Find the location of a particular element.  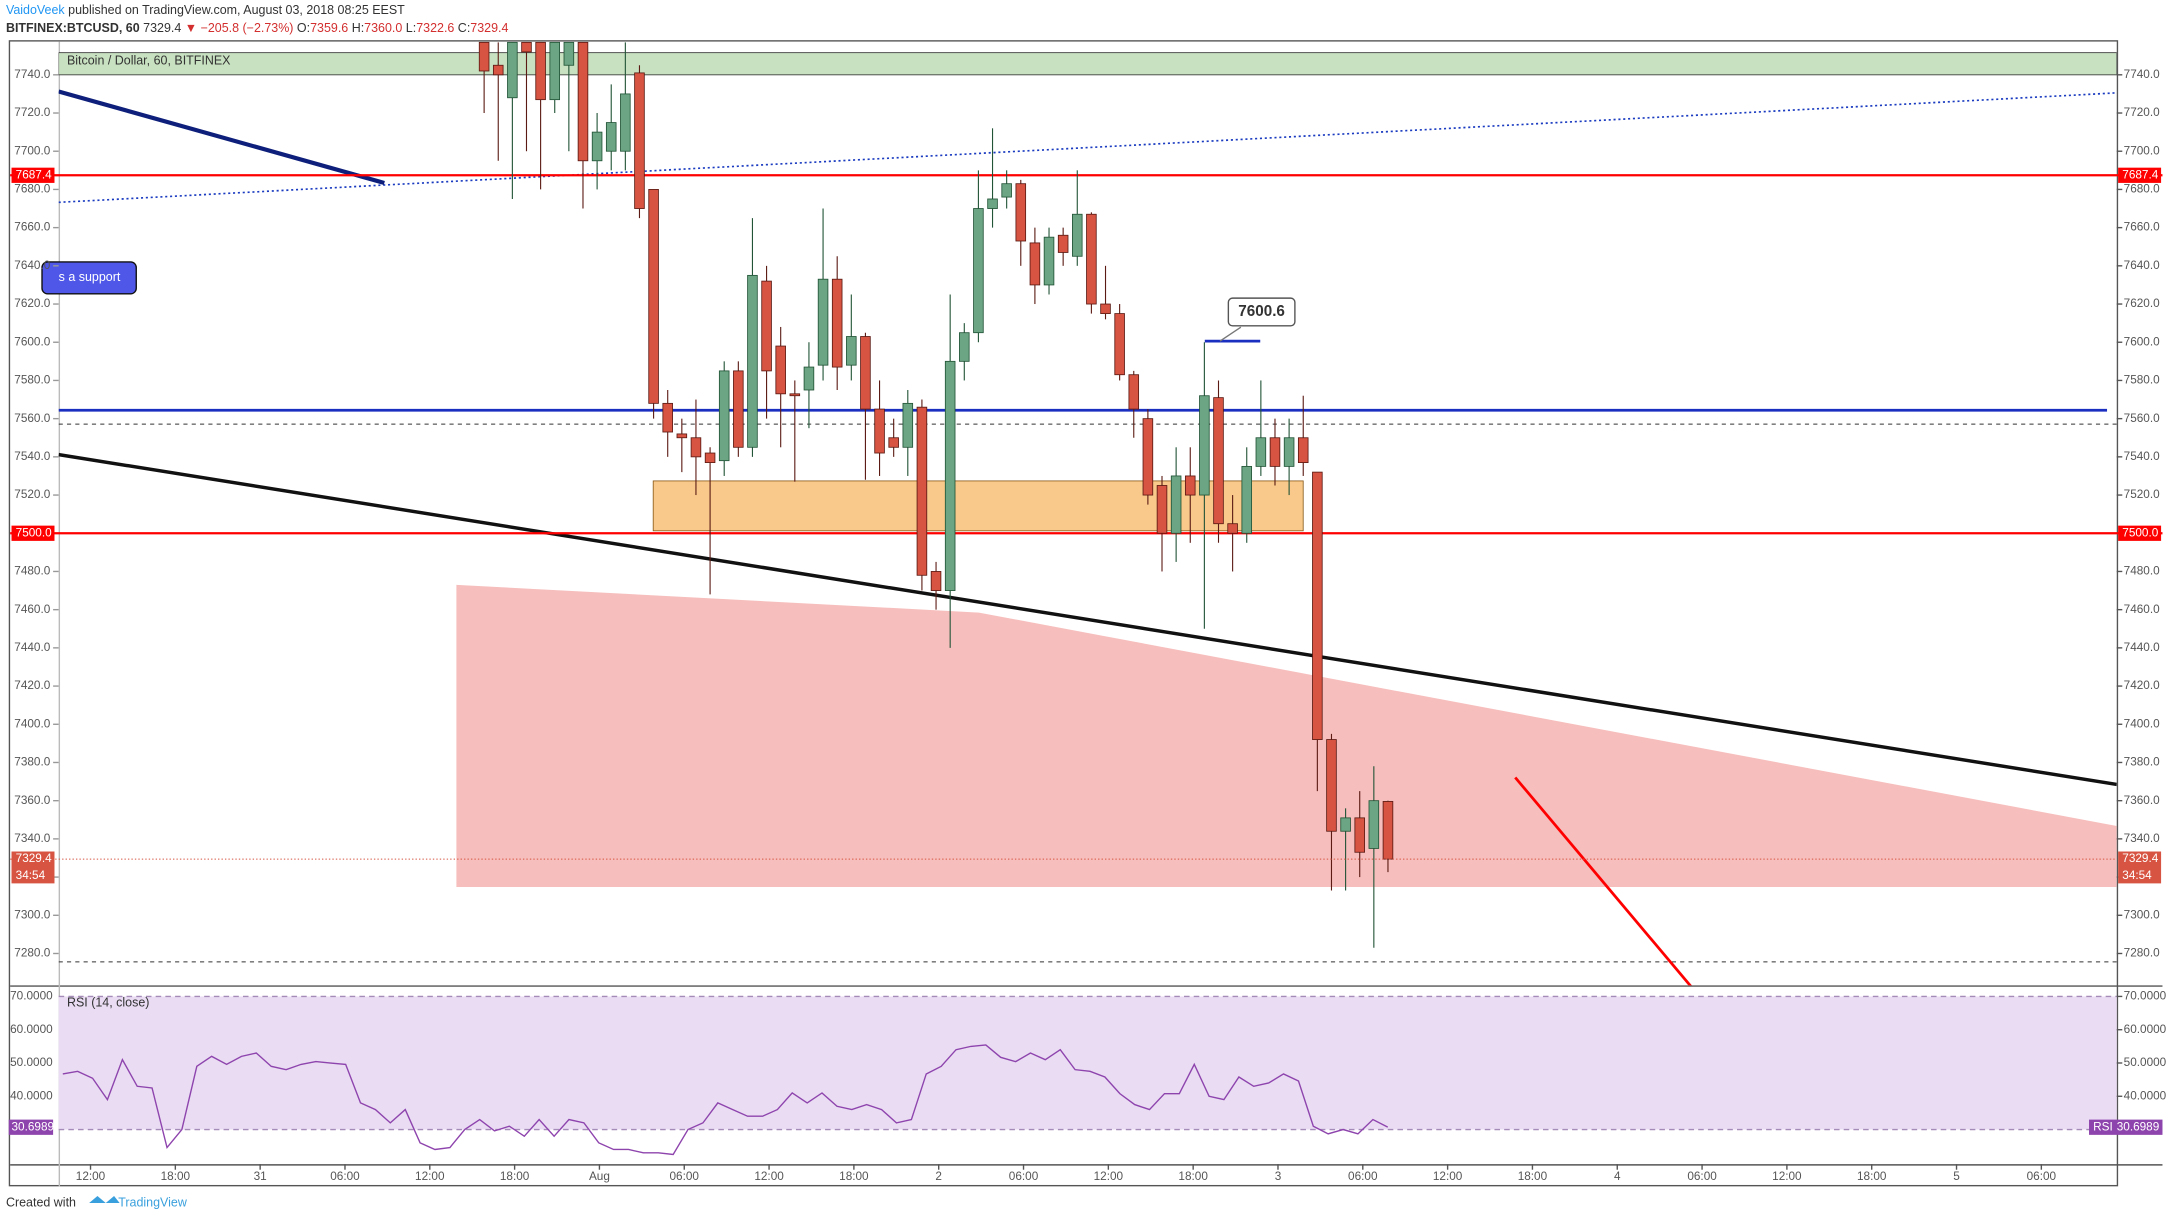

y-tick-label: 7560.0 is located at coordinates (2142, 418).